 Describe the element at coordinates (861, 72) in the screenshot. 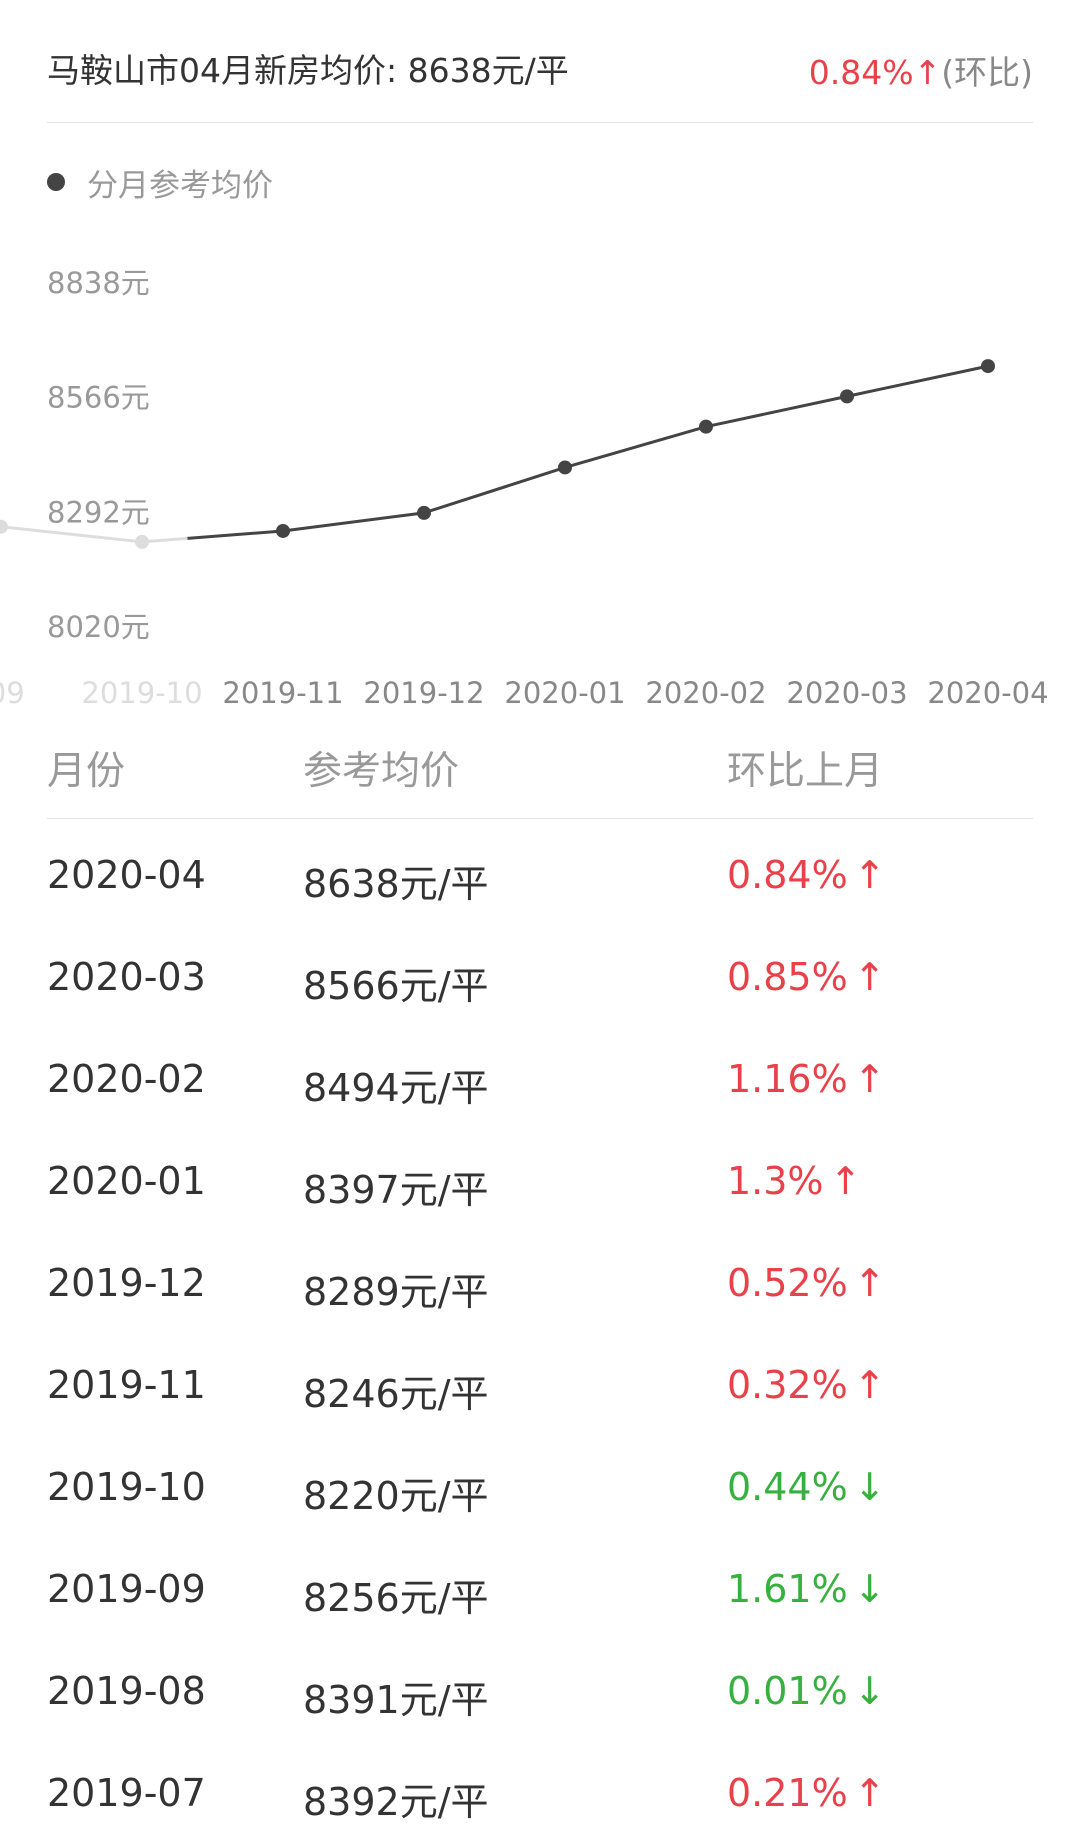

I see `header-change-pct: 0.84%` at that location.